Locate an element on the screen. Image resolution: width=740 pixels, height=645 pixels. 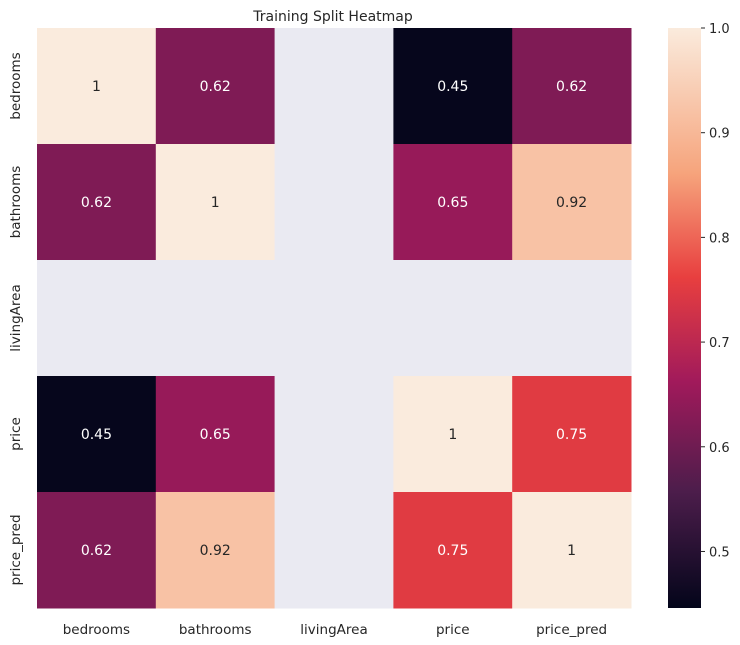
colorbar-tick-label: 0.5 is located at coordinates (719, 552).